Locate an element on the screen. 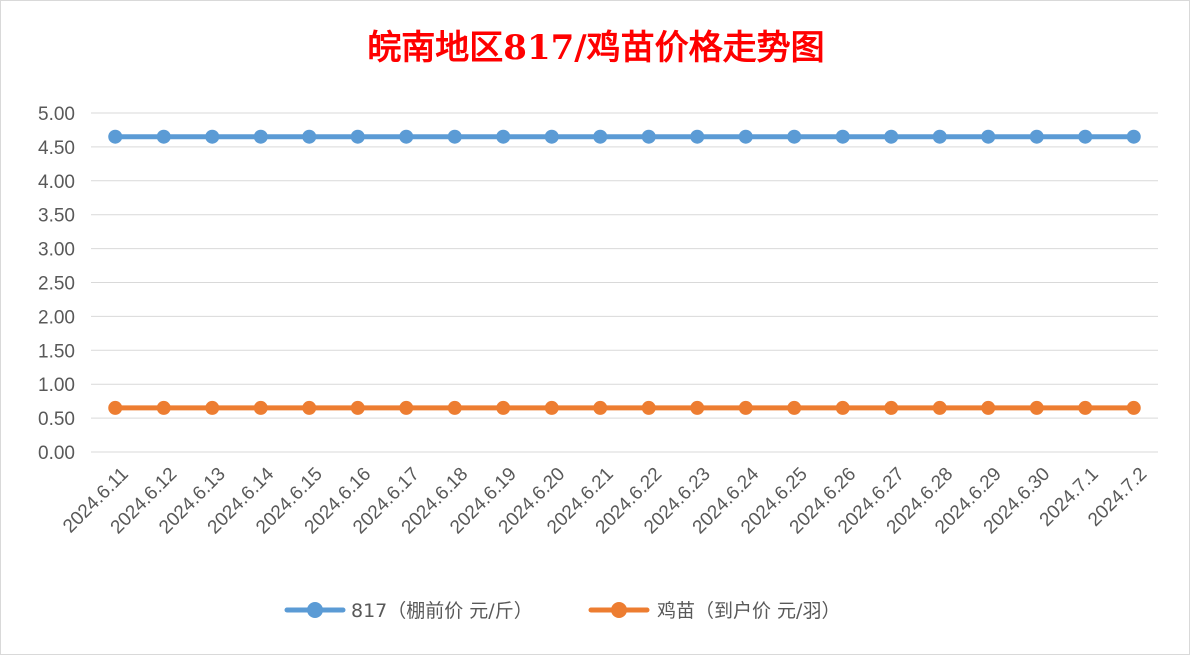 This screenshot has width=1190, height=656. y-tick-label: 4.50 is located at coordinates (56, 148).